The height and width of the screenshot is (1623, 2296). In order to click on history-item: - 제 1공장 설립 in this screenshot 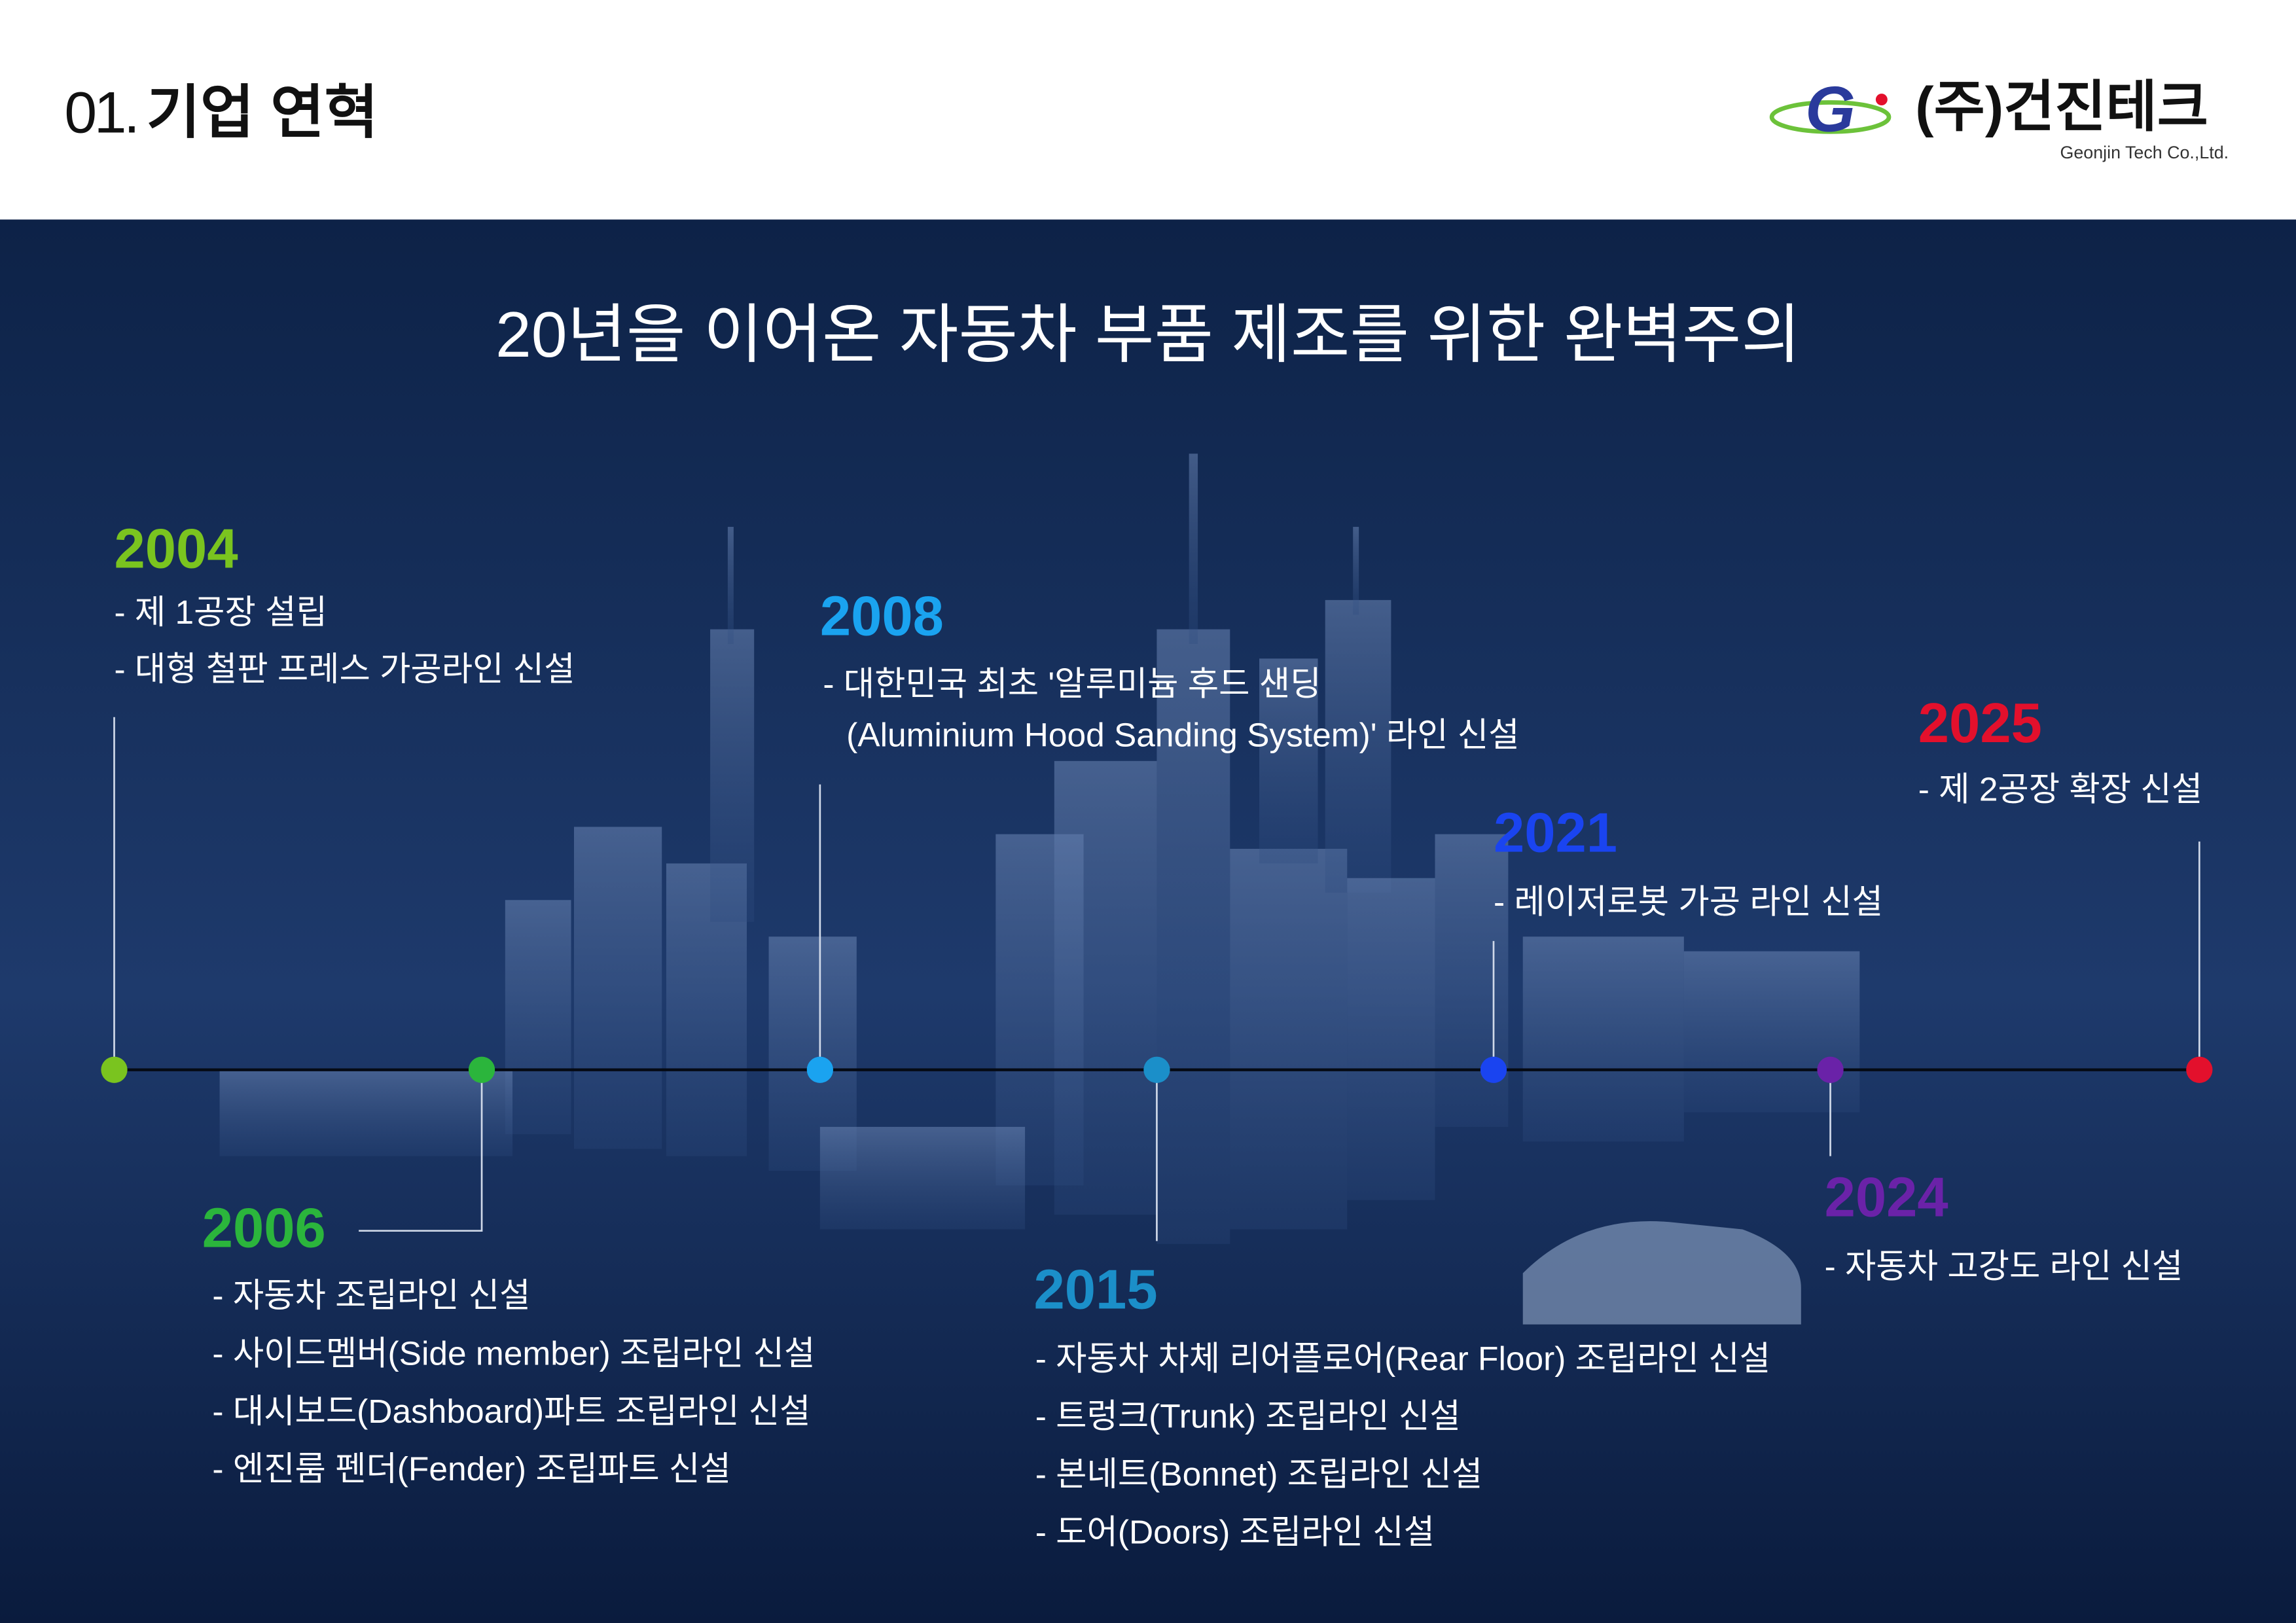, I will do `click(221, 612)`.